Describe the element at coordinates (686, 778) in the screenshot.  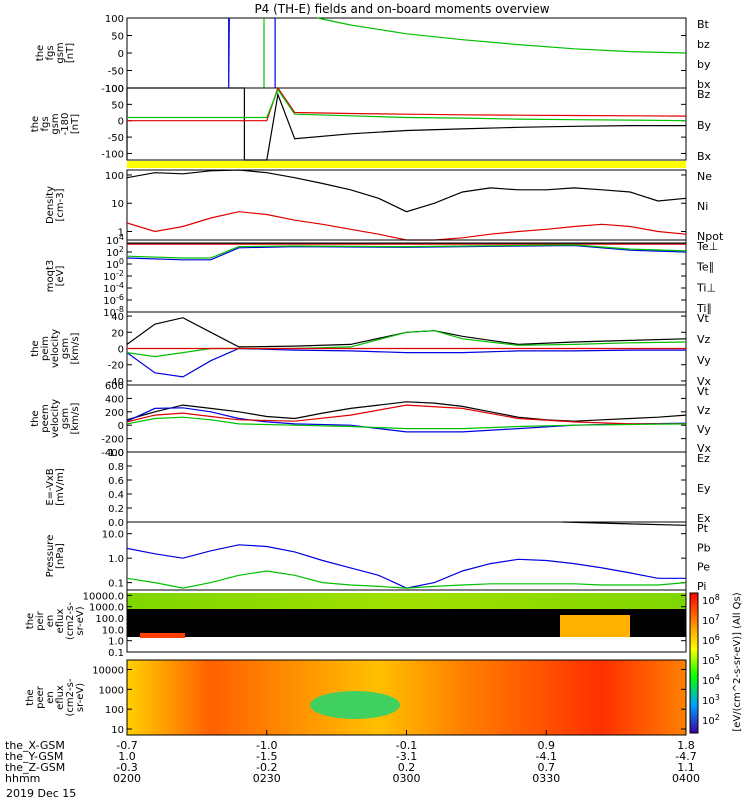
I see `x-row-value: 0400` at that location.